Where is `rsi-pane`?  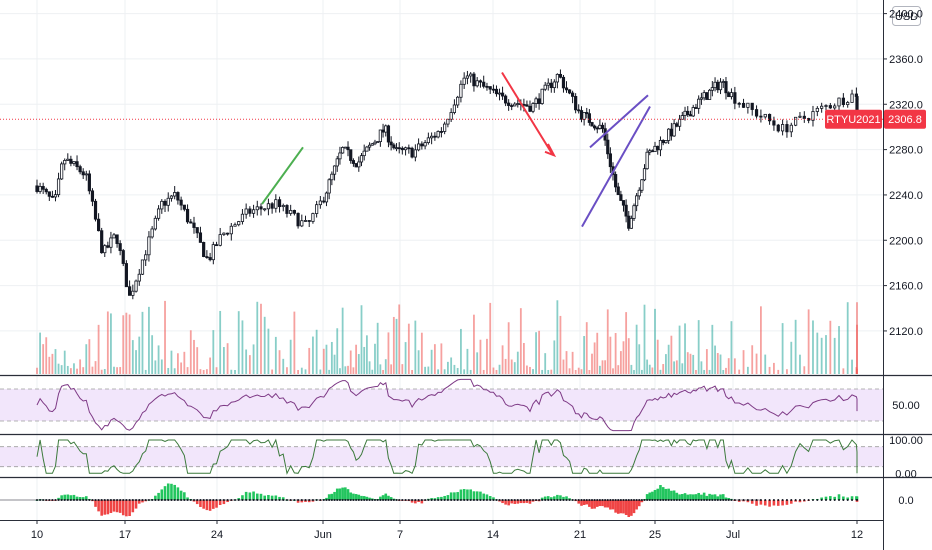
rsi-pane is located at coordinates (441, 405).